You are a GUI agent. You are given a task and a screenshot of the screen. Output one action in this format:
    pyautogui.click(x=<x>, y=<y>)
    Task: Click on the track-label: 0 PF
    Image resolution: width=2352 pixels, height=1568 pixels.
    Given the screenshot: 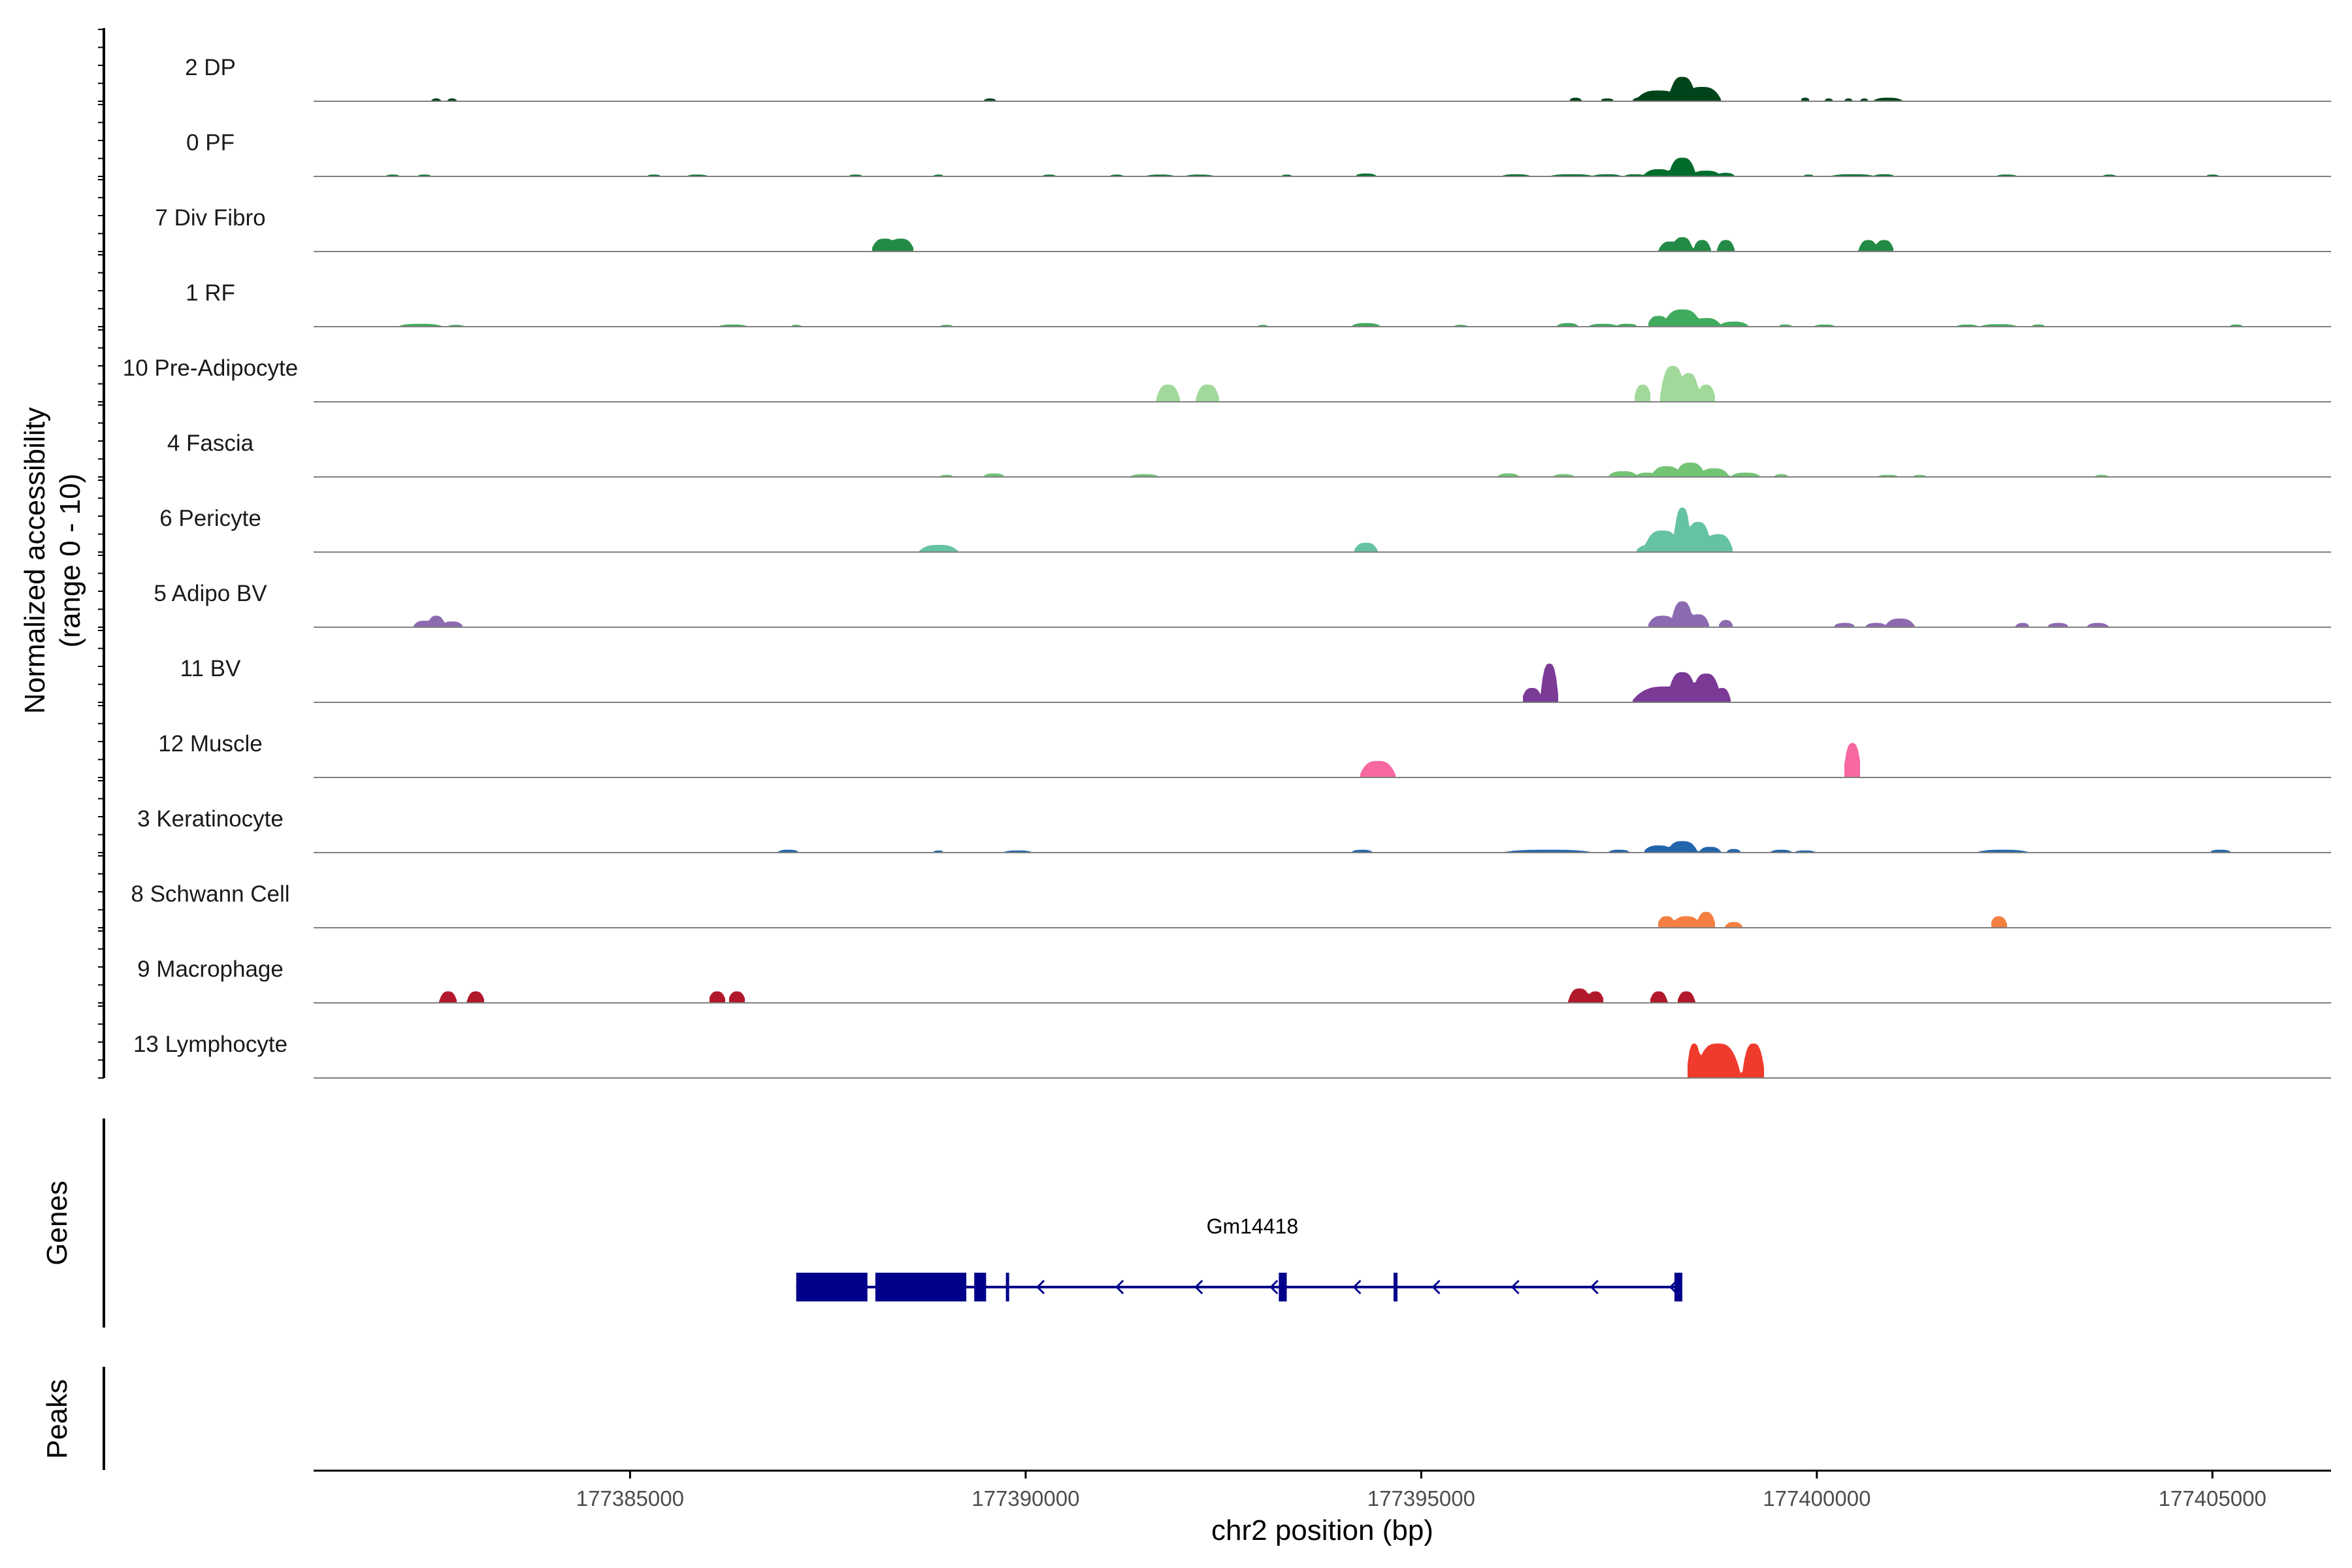 What is the action you would take?
    pyautogui.click(x=210, y=142)
    